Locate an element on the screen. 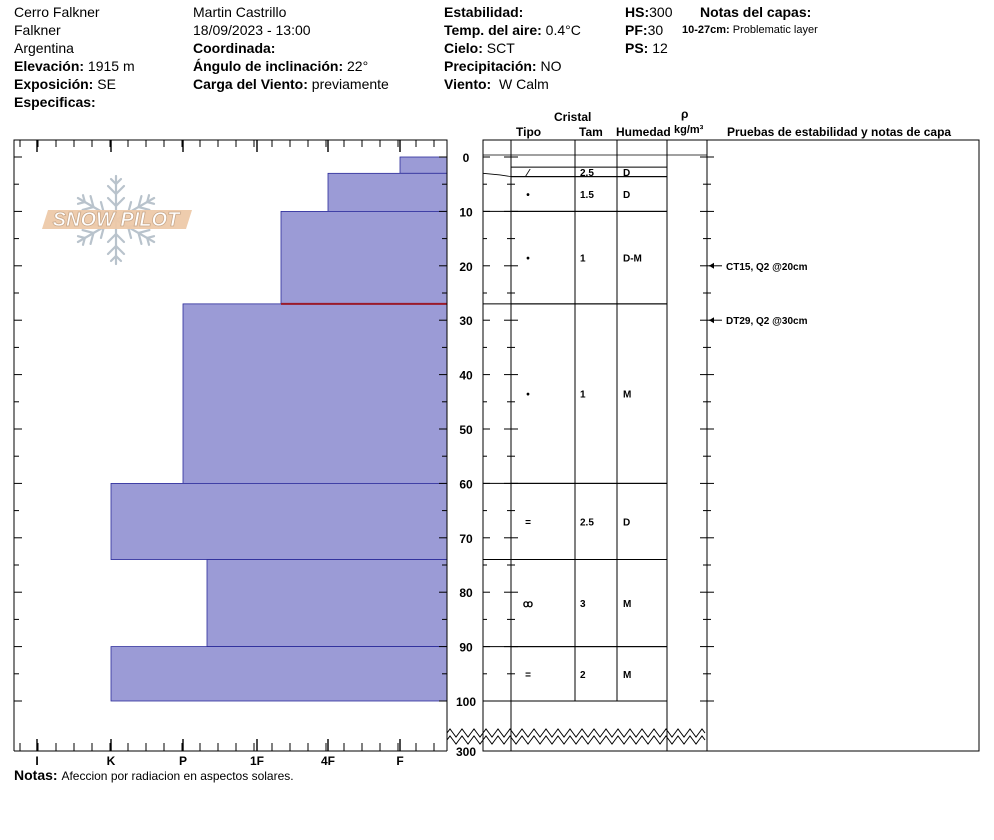  coordinate-label: Coordinada: is located at coordinates (234, 48).